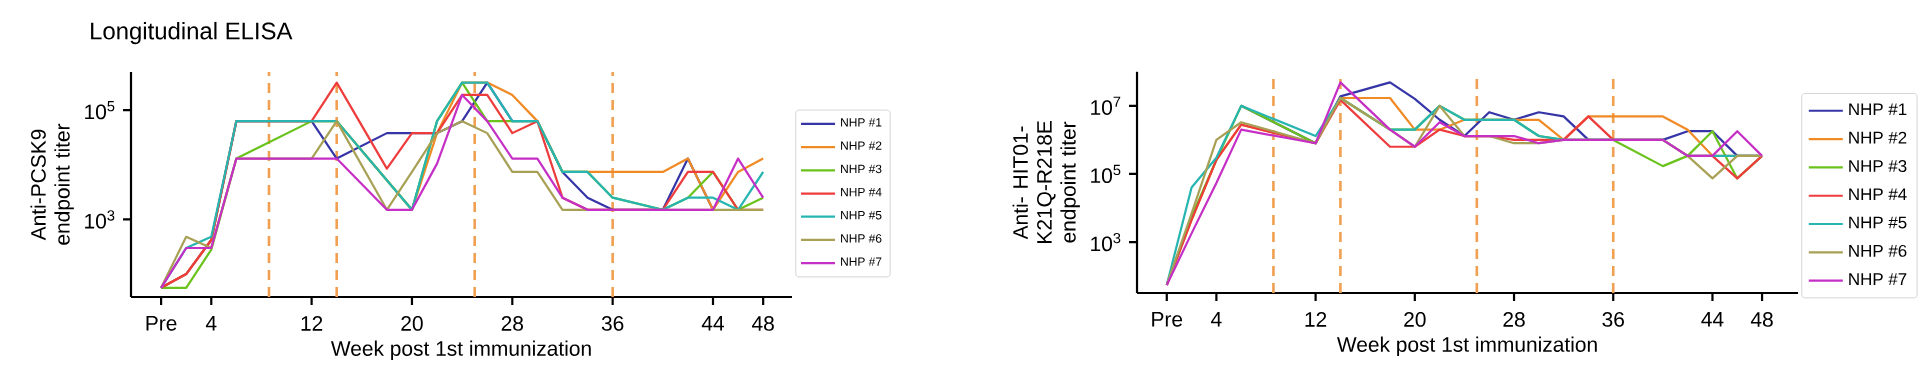 This screenshot has height=387, width=1920. What do you see at coordinates (1046, 182) in the screenshot?
I see `y-axis-title: Anti- HIT01- K21Q-R218E endpoint titer` at bounding box center [1046, 182].